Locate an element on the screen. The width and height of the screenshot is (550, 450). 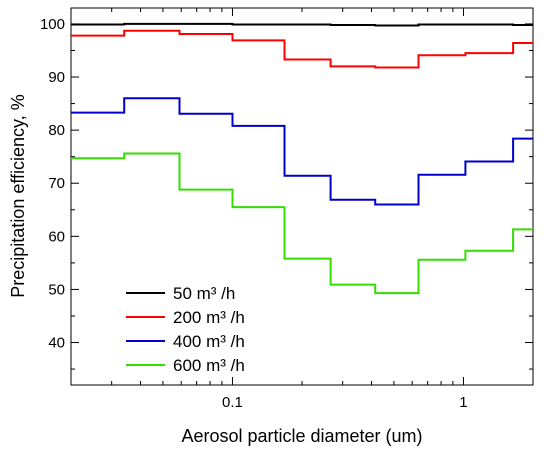
legend-label-3: 600 m³ /h is located at coordinates (209, 365).